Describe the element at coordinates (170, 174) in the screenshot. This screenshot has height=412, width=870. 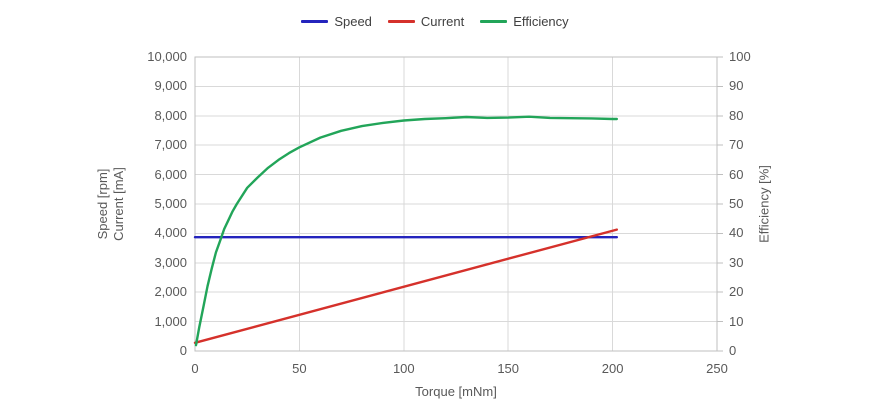
I see `y-left-tick-label: 6,000` at that location.